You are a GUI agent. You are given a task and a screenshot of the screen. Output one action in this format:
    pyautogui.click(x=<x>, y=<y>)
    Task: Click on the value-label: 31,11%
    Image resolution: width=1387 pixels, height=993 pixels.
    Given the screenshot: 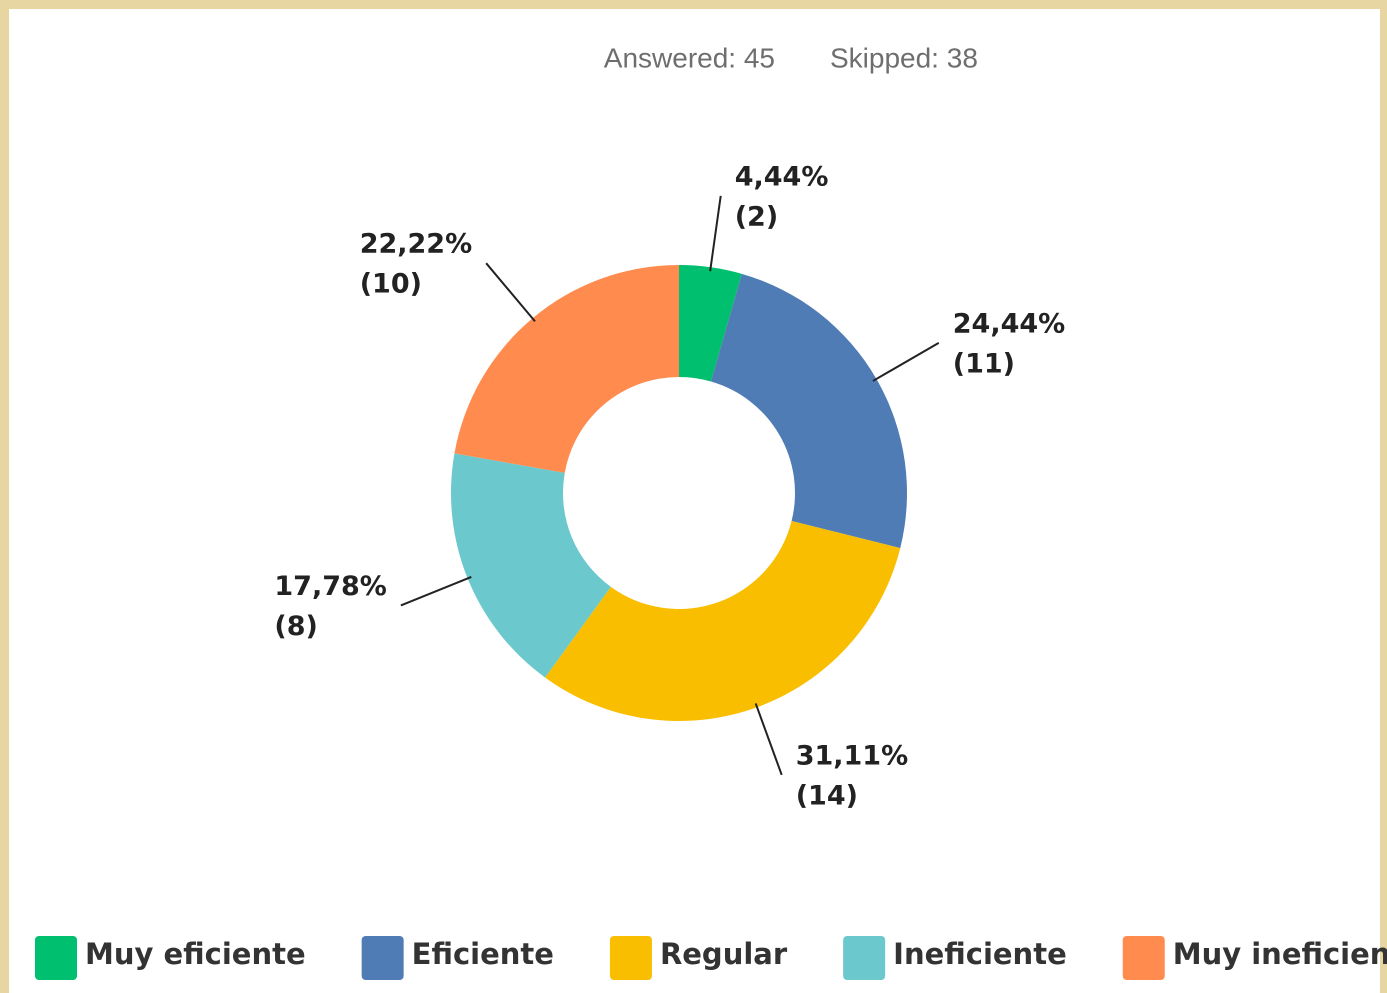 What is the action you would take?
    pyautogui.click(x=852, y=755)
    